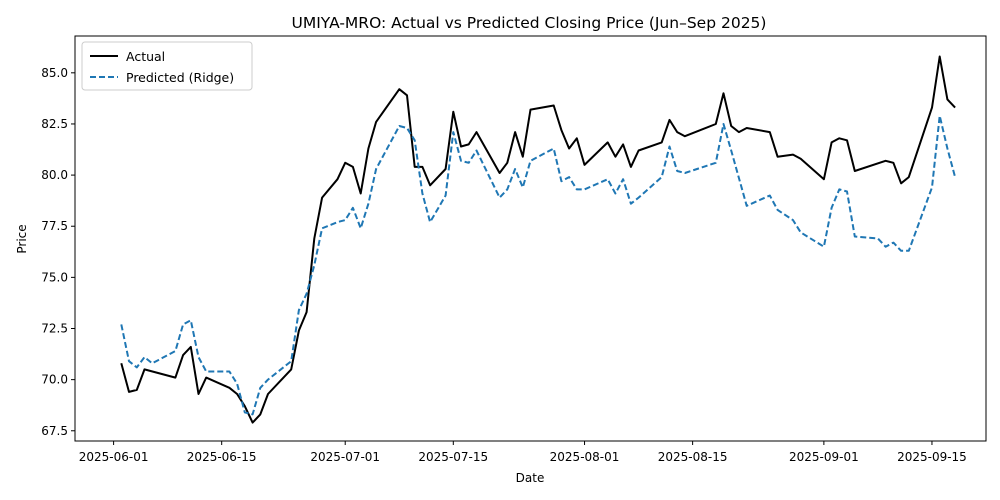 The image size is (1000, 500). I want to click on x-tick-label: 2025-07-01, so click(345, 457).